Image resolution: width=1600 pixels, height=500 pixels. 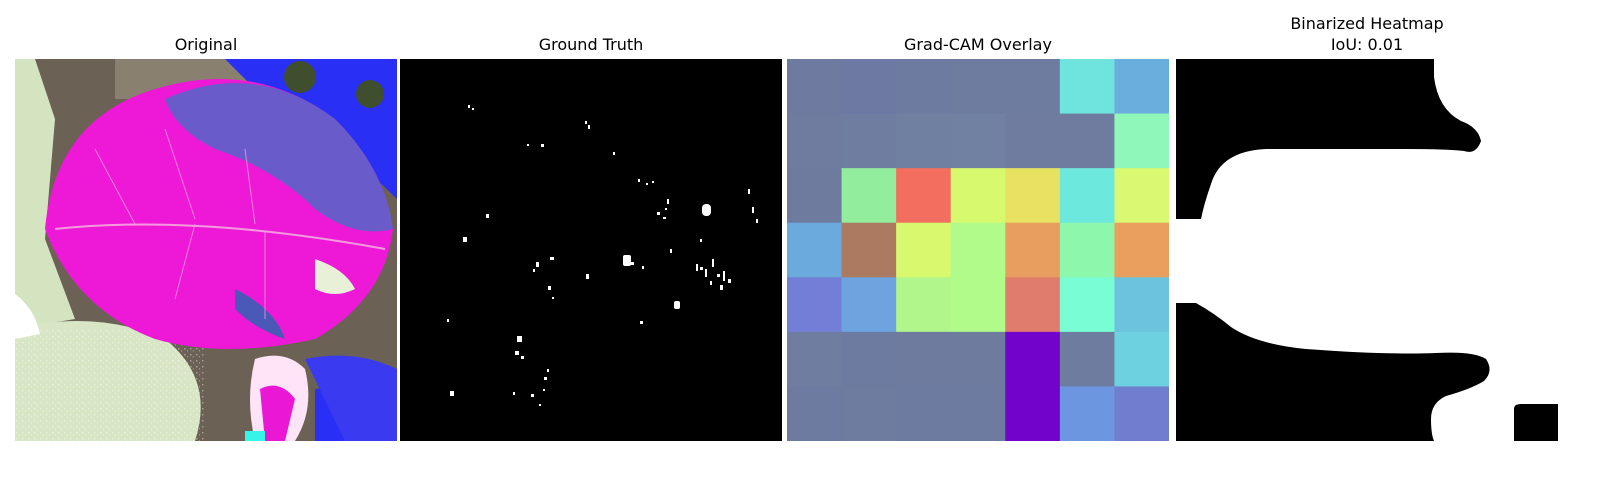 What do you see at coordinates (206, 44) in the screenshot?
I see `original-title: Original` at bounding box center [206, 44].